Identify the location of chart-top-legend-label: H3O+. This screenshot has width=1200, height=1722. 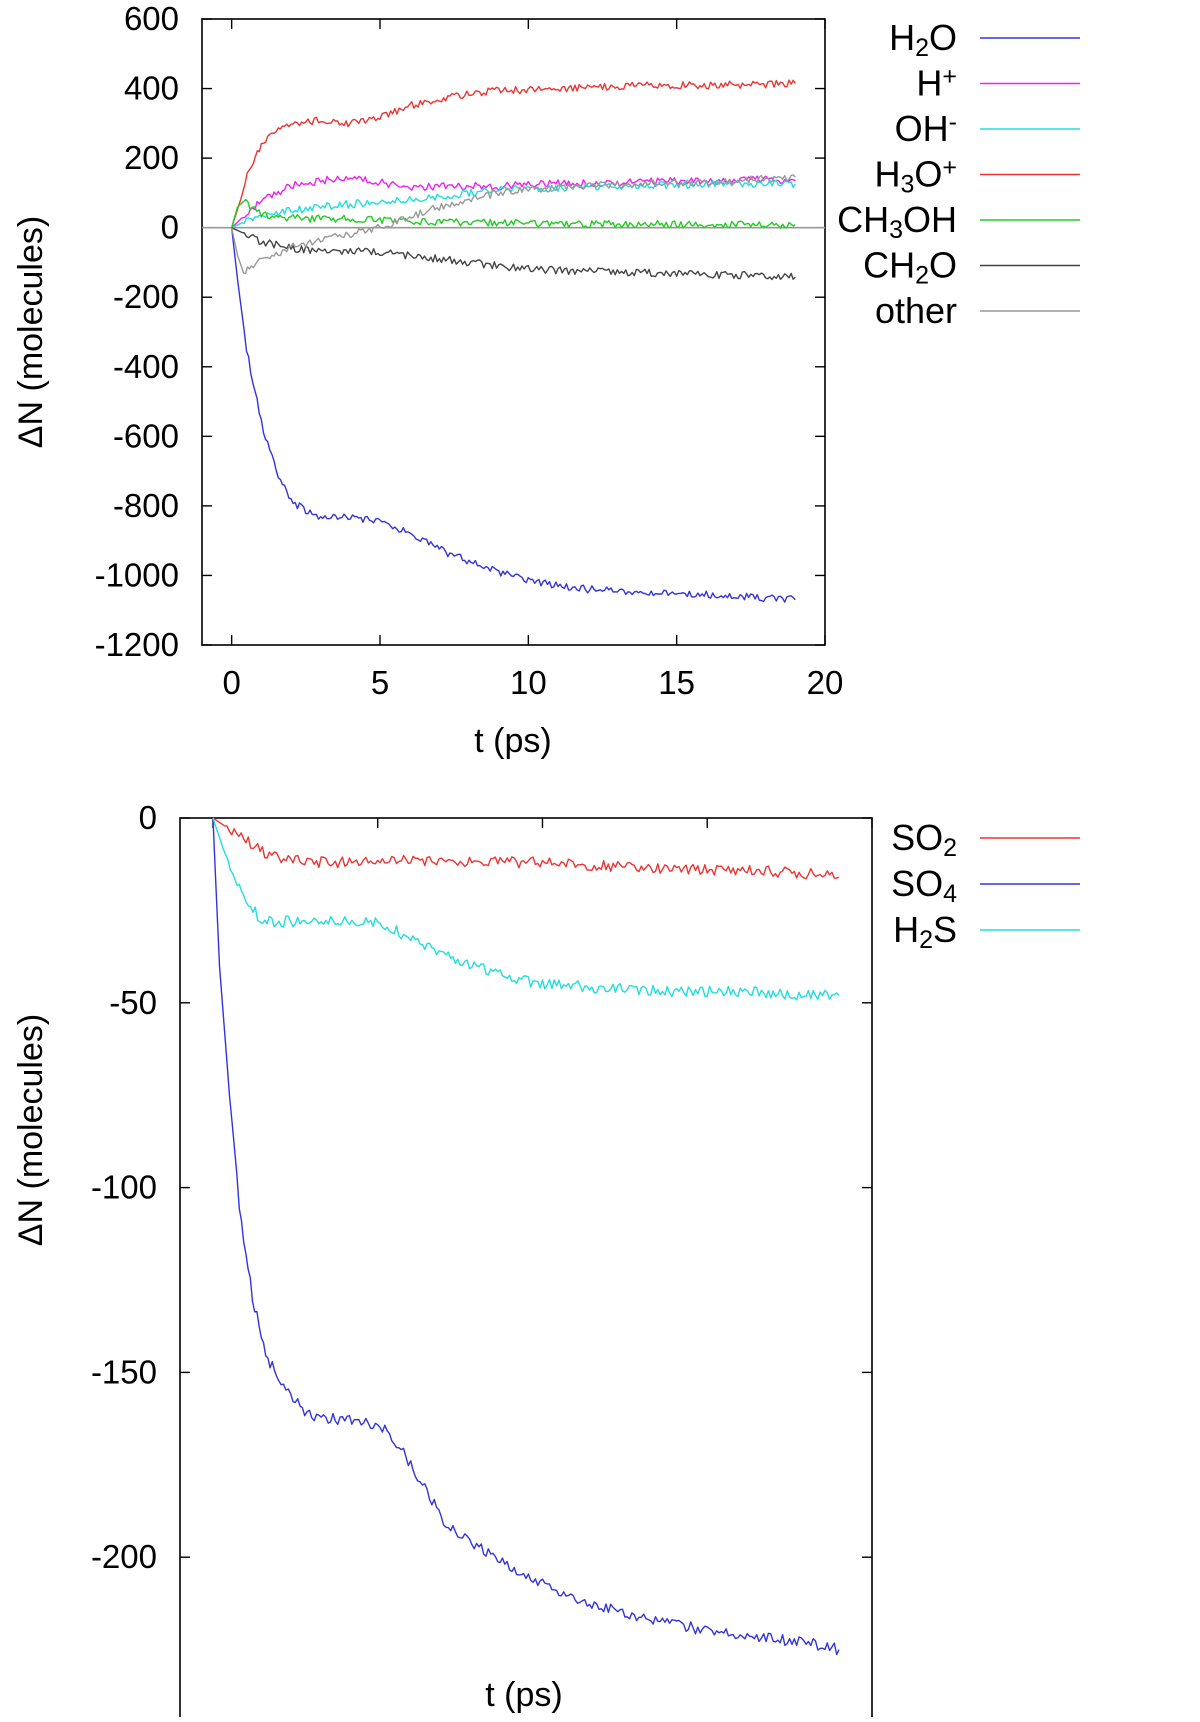
(915, 176).